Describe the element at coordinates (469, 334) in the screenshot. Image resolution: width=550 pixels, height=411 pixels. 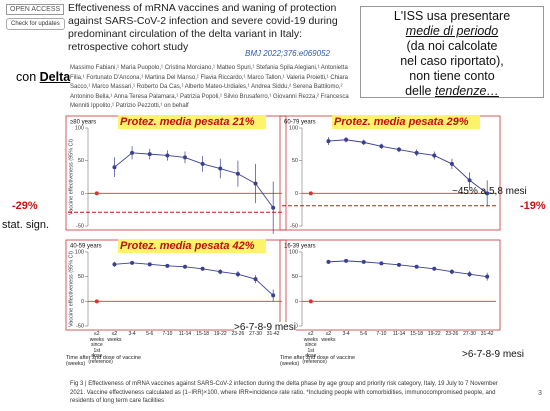
I see `x-tick-label: 27-30` at that location.